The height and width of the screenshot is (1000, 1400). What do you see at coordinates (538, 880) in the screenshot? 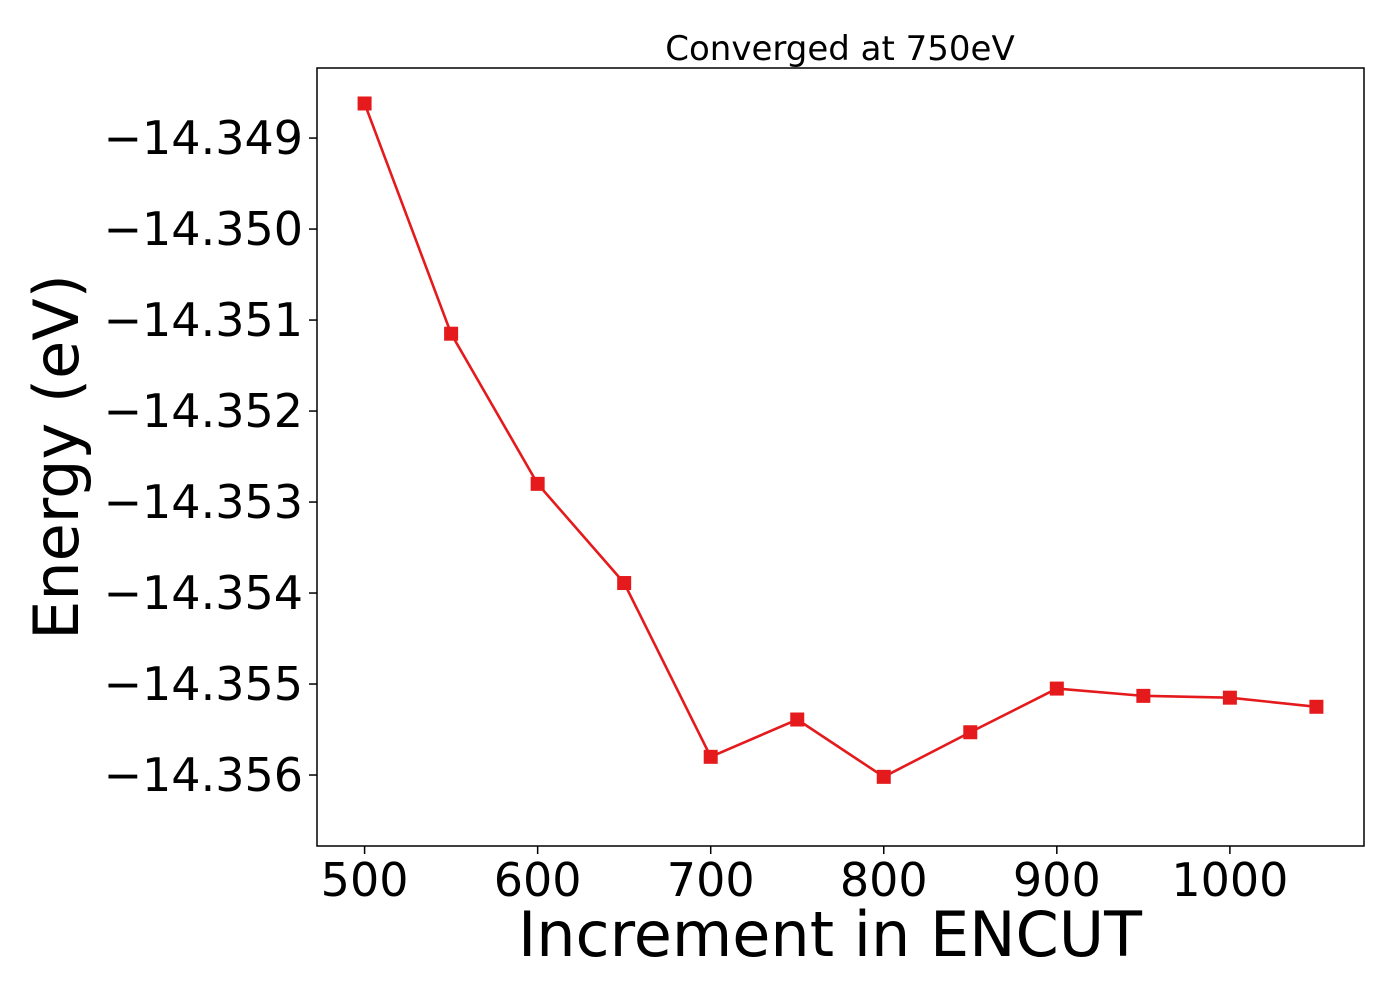
I see `x-tick-label: 600` at bounding box center [538, 880].